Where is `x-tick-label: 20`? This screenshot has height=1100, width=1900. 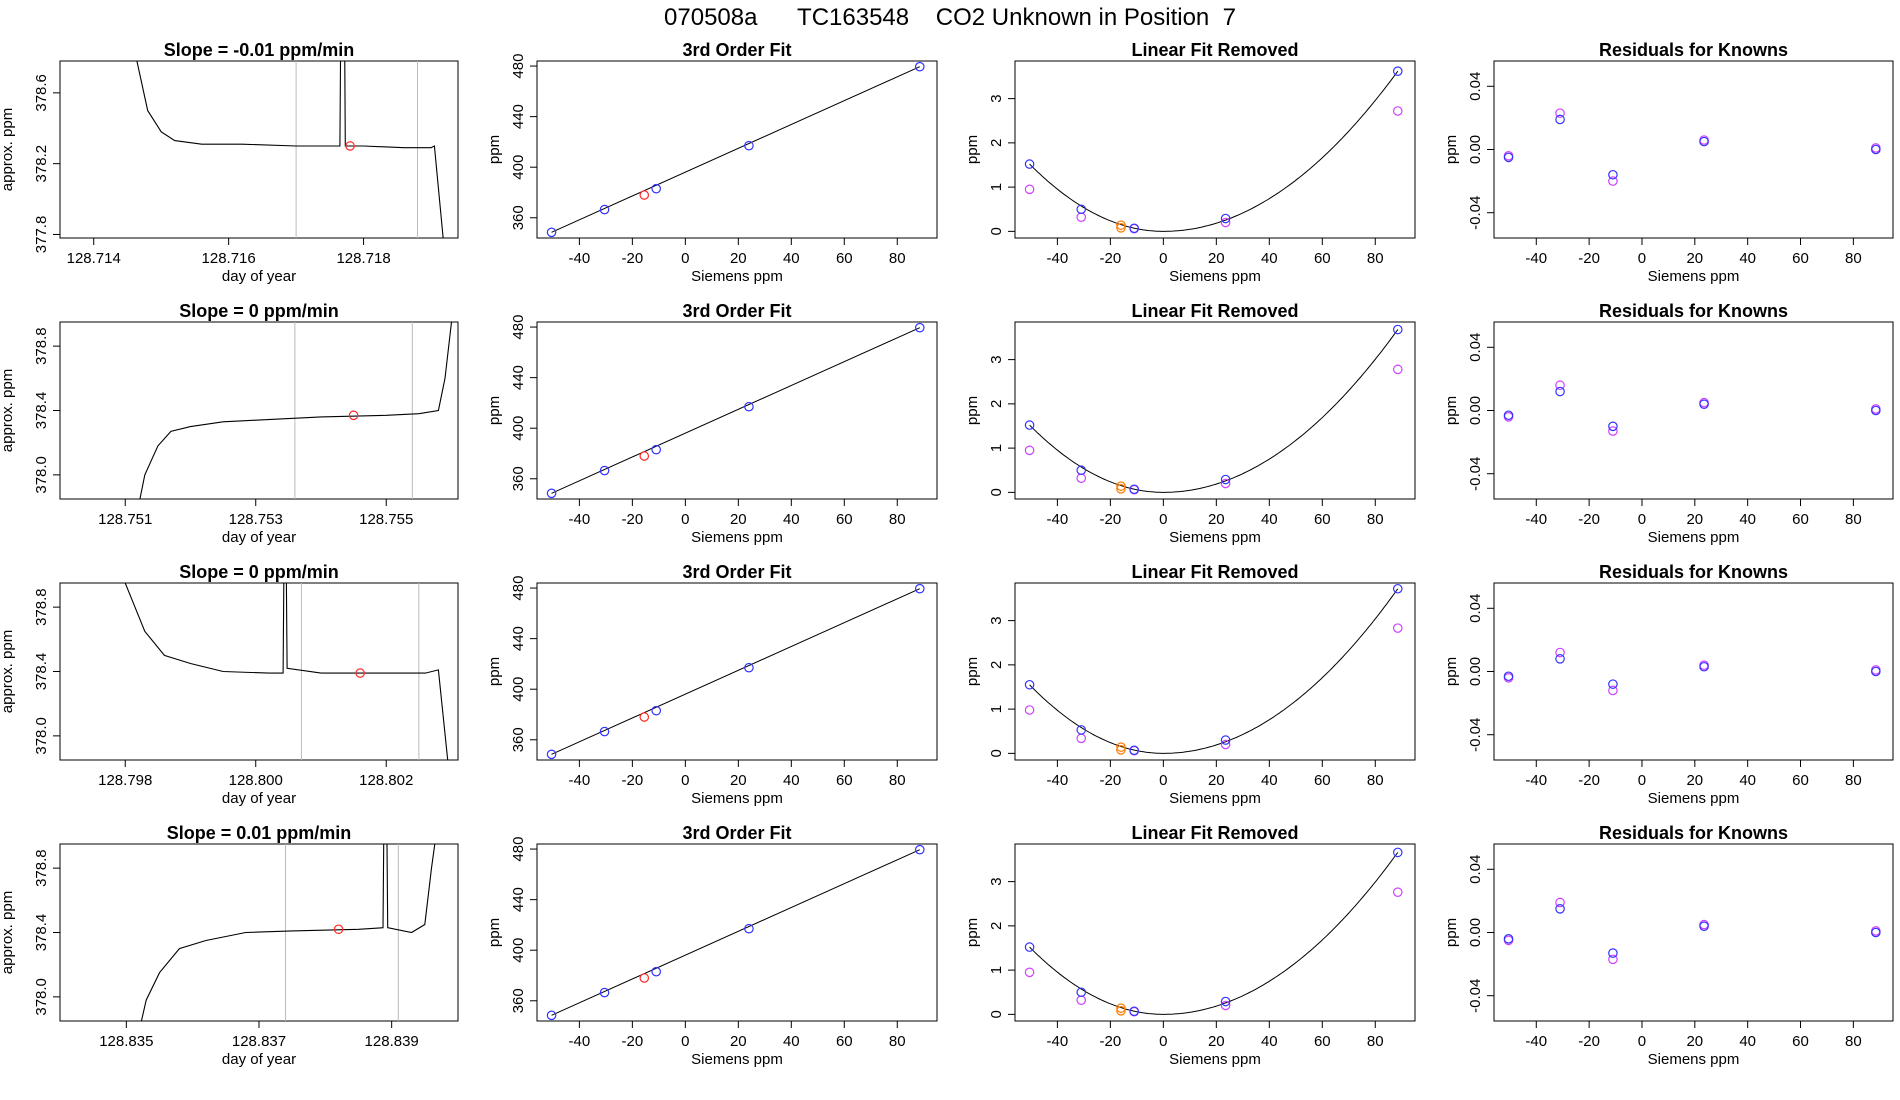 x-tick-label: 20 is located at coordinates (1694, 519).